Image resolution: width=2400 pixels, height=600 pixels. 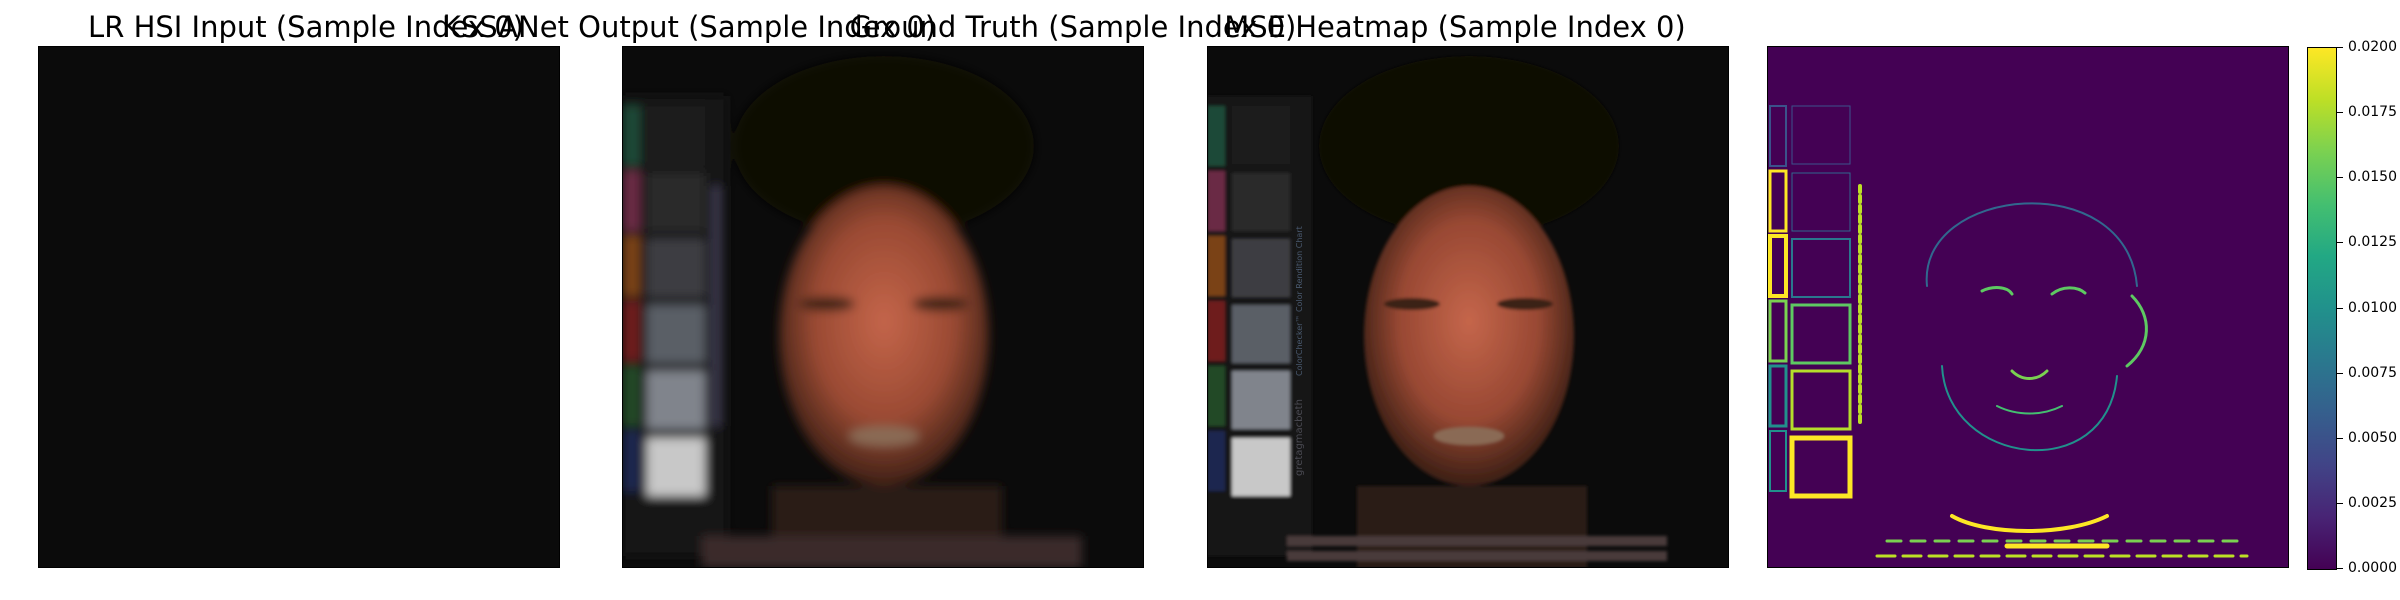 What do you see at coordinates (1455, 27) in the screenshot?
I see `panel-title-mse-heatmap: MSE Heatmap (Sample Index 0)` at bounding box center [1455, 27].